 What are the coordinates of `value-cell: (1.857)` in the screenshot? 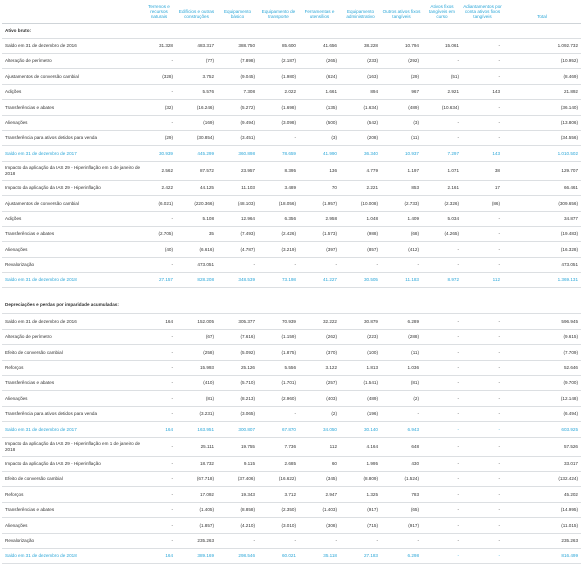 It's located at (196, 525).